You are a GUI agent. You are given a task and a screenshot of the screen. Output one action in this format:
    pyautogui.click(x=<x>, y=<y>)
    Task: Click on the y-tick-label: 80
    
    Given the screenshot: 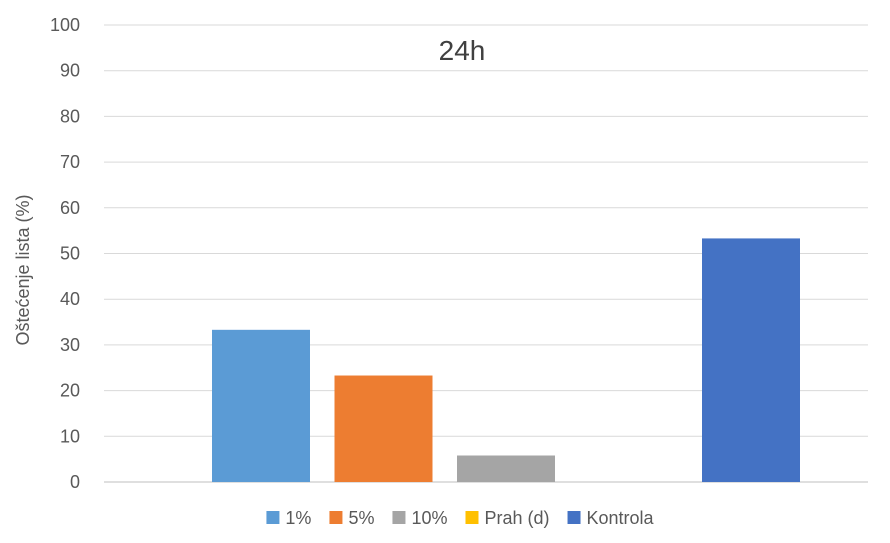 What is the action you would take?
    pyautogui.click(x=70, y=116)
    